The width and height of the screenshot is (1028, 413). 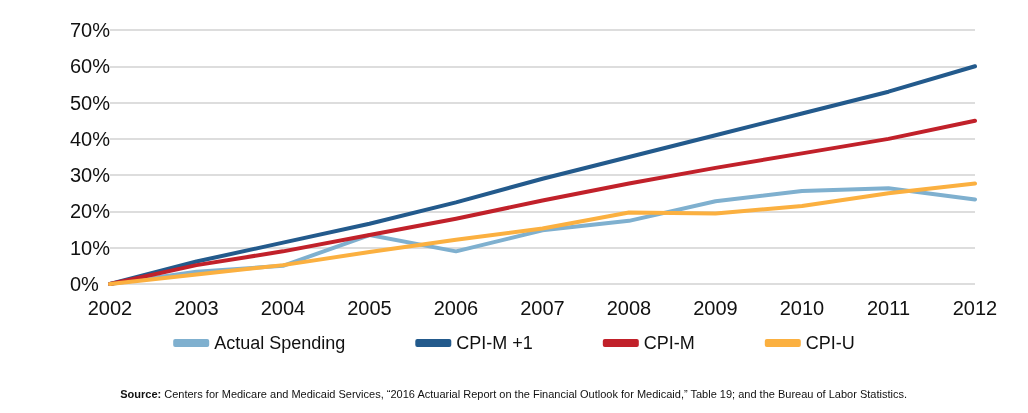 I want to click on legend-label: CPI-U, so click(x=830, y=343).